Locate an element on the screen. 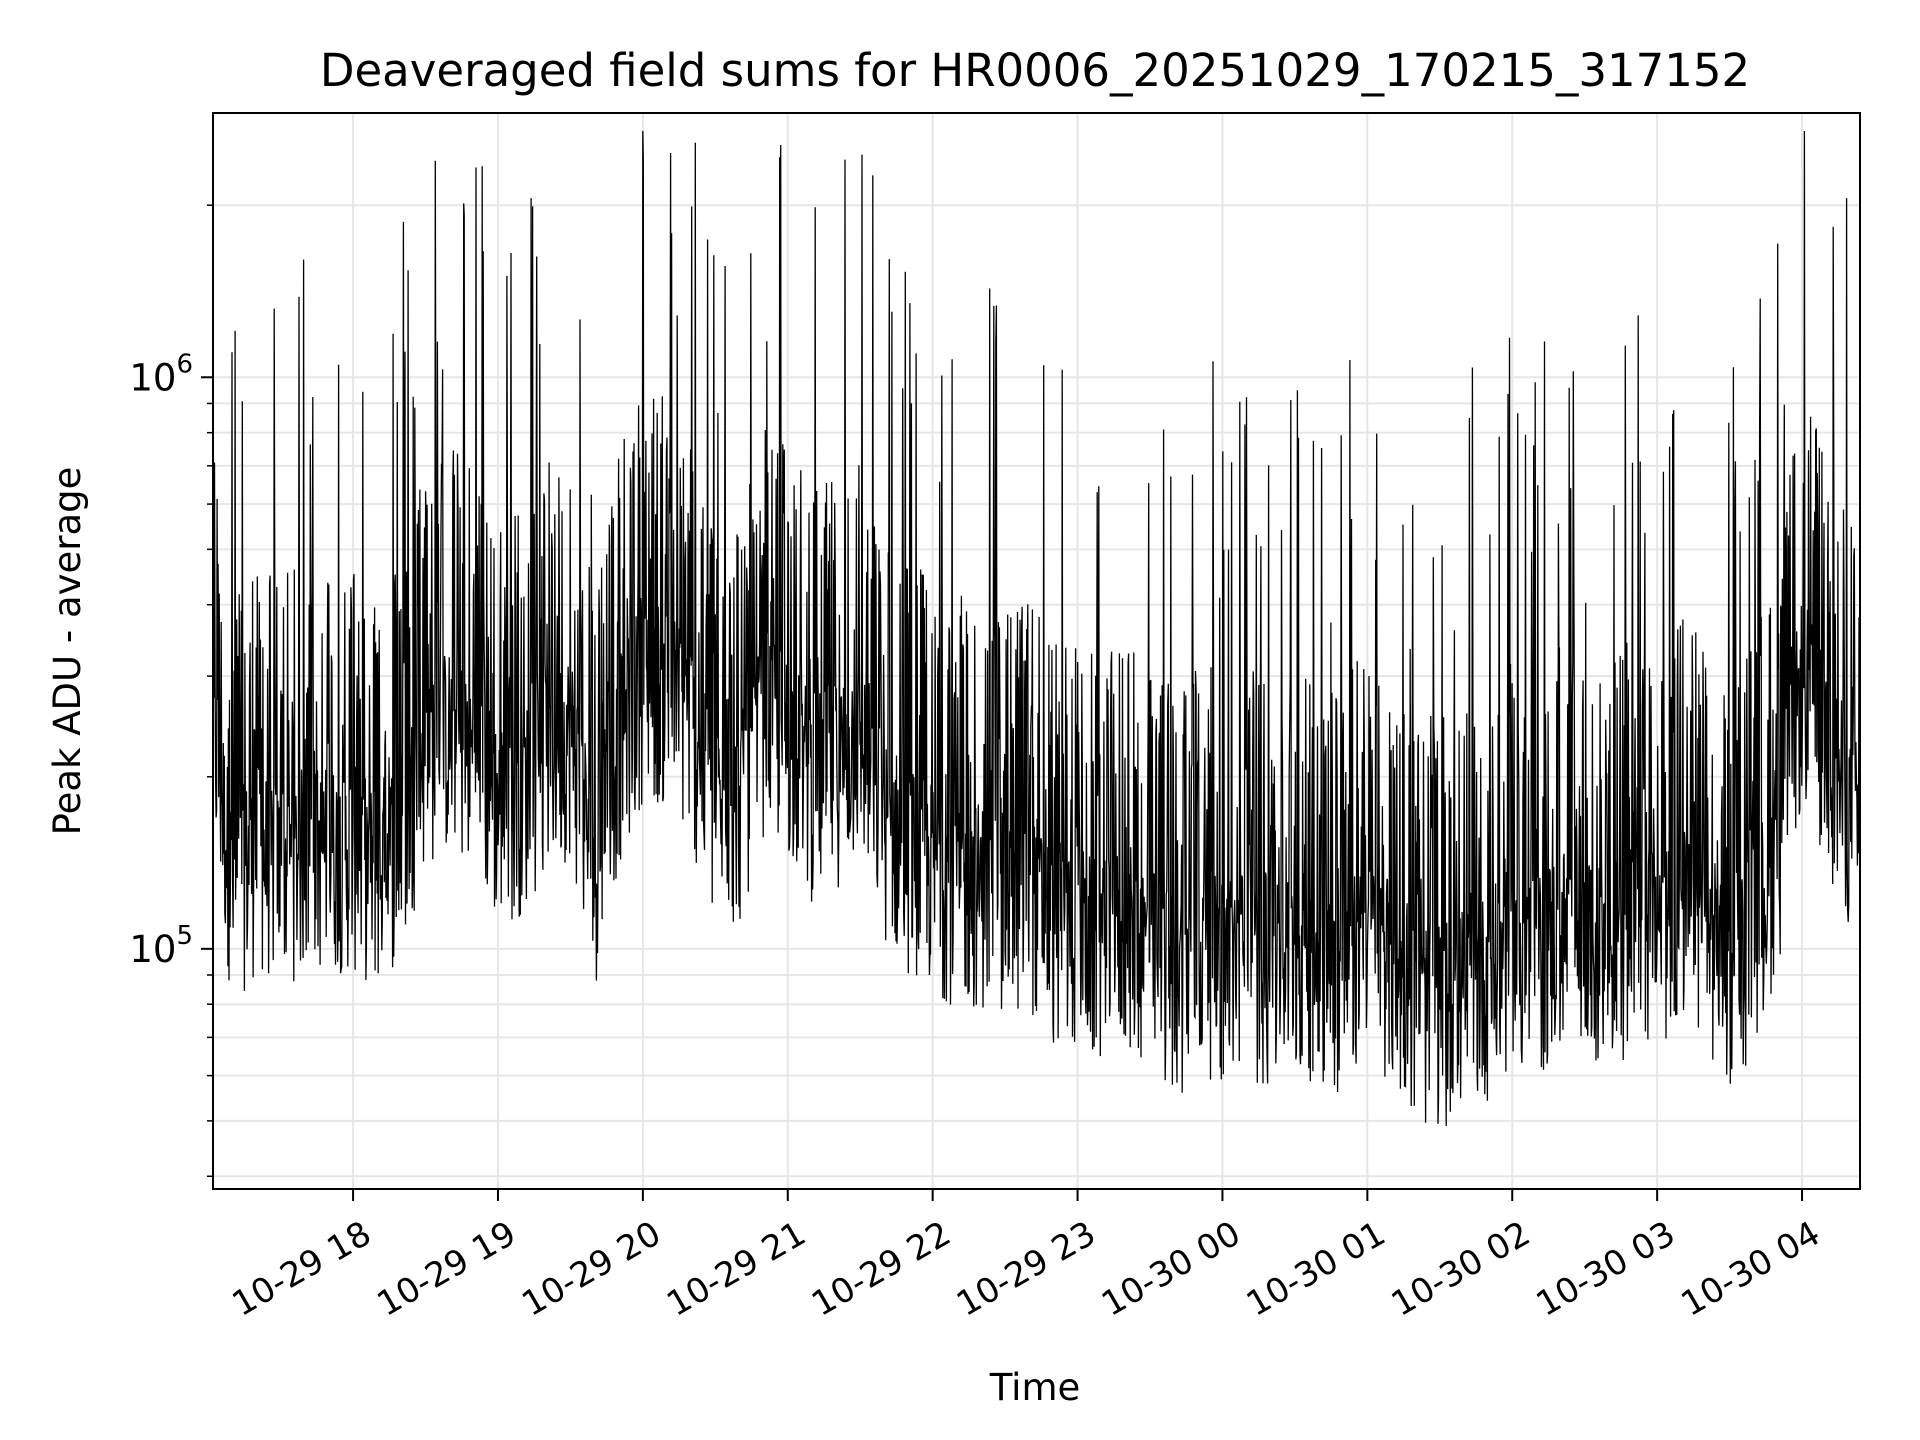 The image size is (1920, 1440). x-axis-label: Time is located at coordinates (1035, 1387).